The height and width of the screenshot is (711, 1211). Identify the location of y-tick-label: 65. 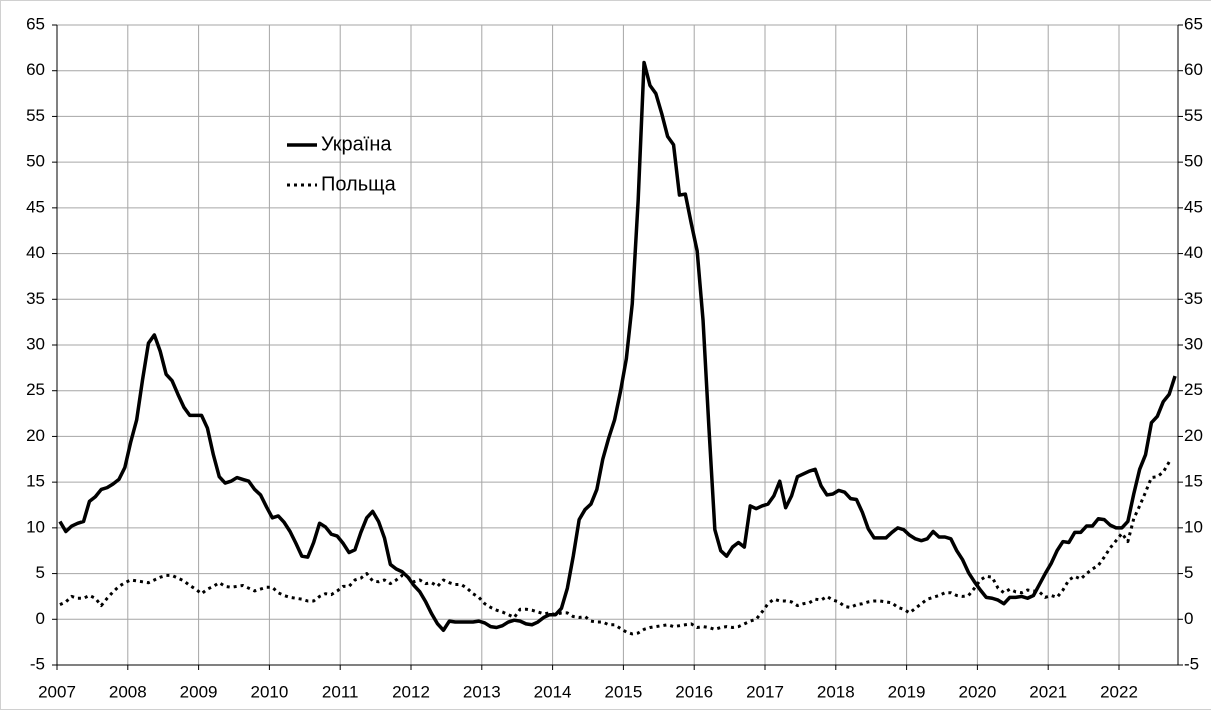
(35, 23).